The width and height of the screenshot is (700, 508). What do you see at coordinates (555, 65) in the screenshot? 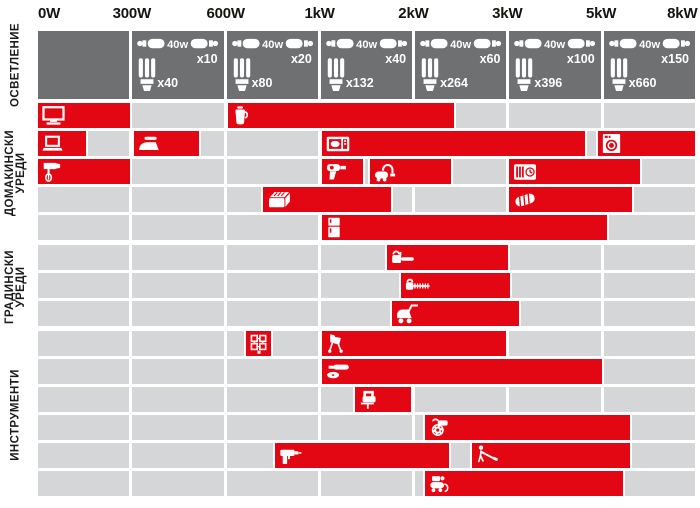
I see `lighting-cell: 40w x100 x396` at bounding box center [555, 65].